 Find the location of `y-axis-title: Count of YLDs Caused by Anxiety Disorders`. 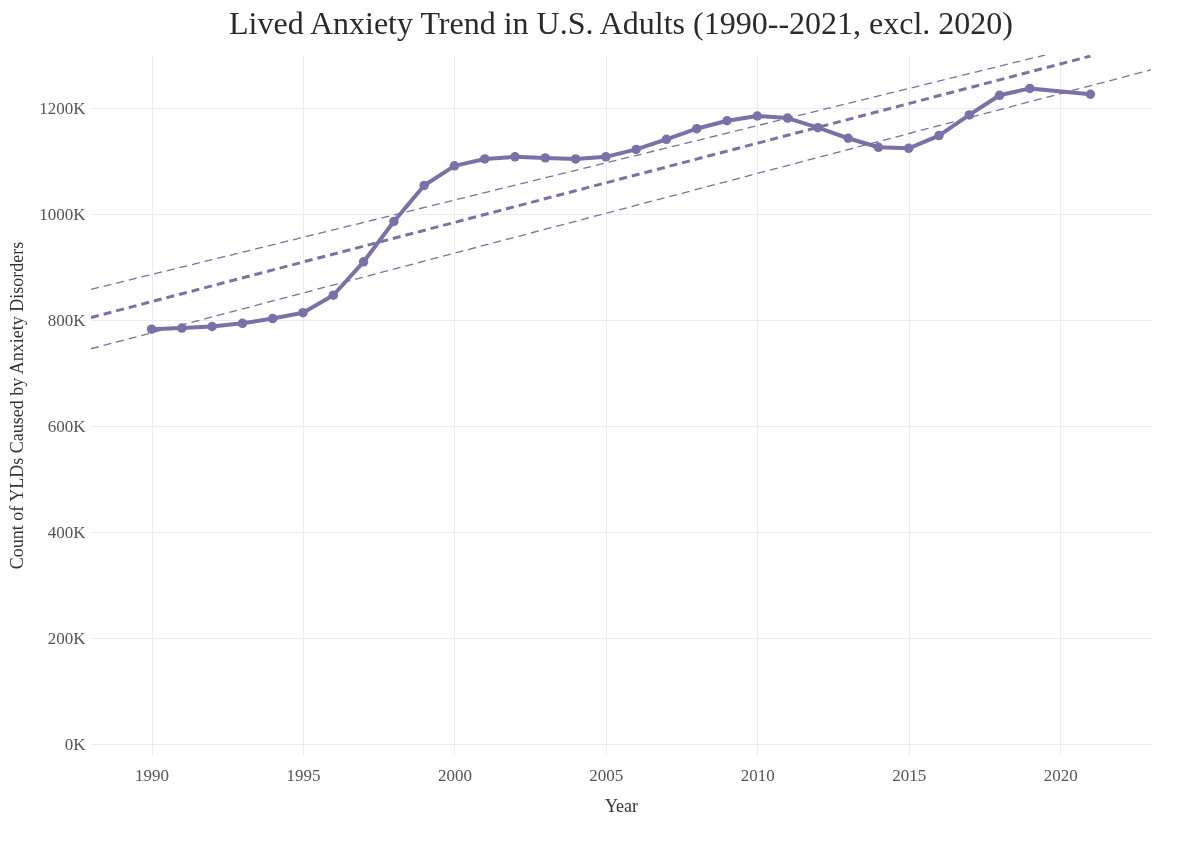

y-axis-title: Count of YLDs Caused by Anxiety Disorders is located at coordinates (17, 405).